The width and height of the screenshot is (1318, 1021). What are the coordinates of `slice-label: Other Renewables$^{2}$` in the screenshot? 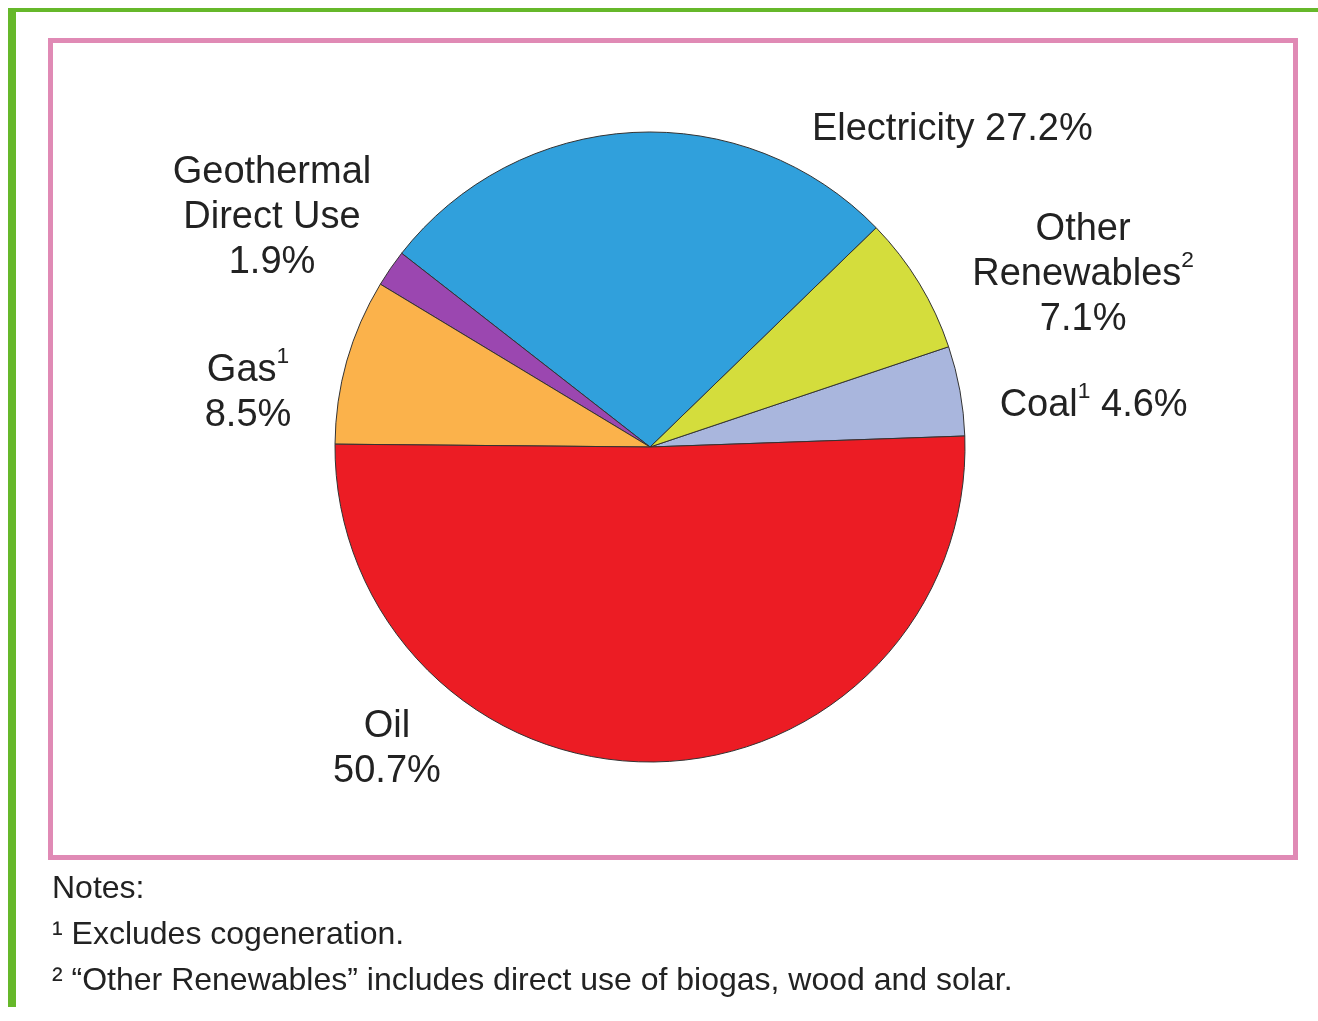 It's located at (1083, 249).